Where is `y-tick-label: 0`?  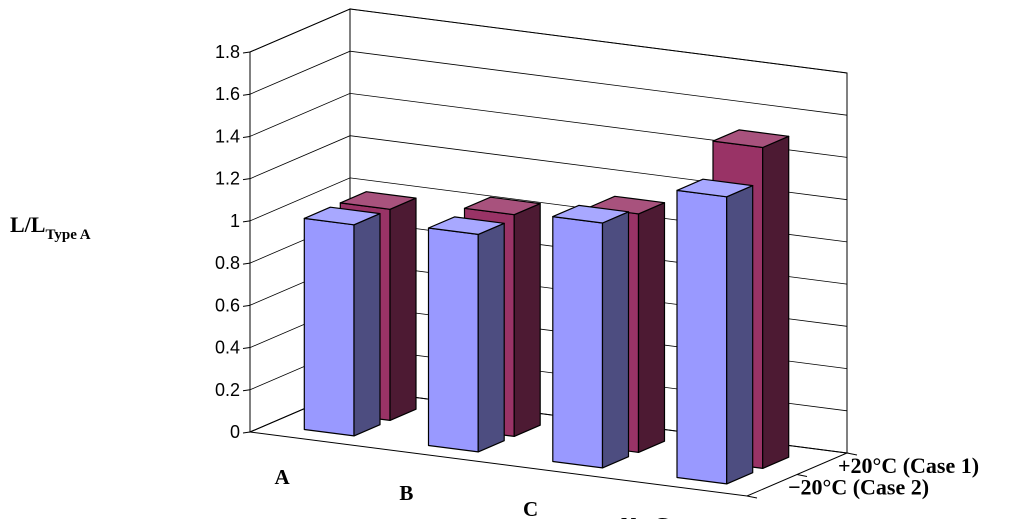 y-tick-label: 0 is located at coordinates (235, 432).